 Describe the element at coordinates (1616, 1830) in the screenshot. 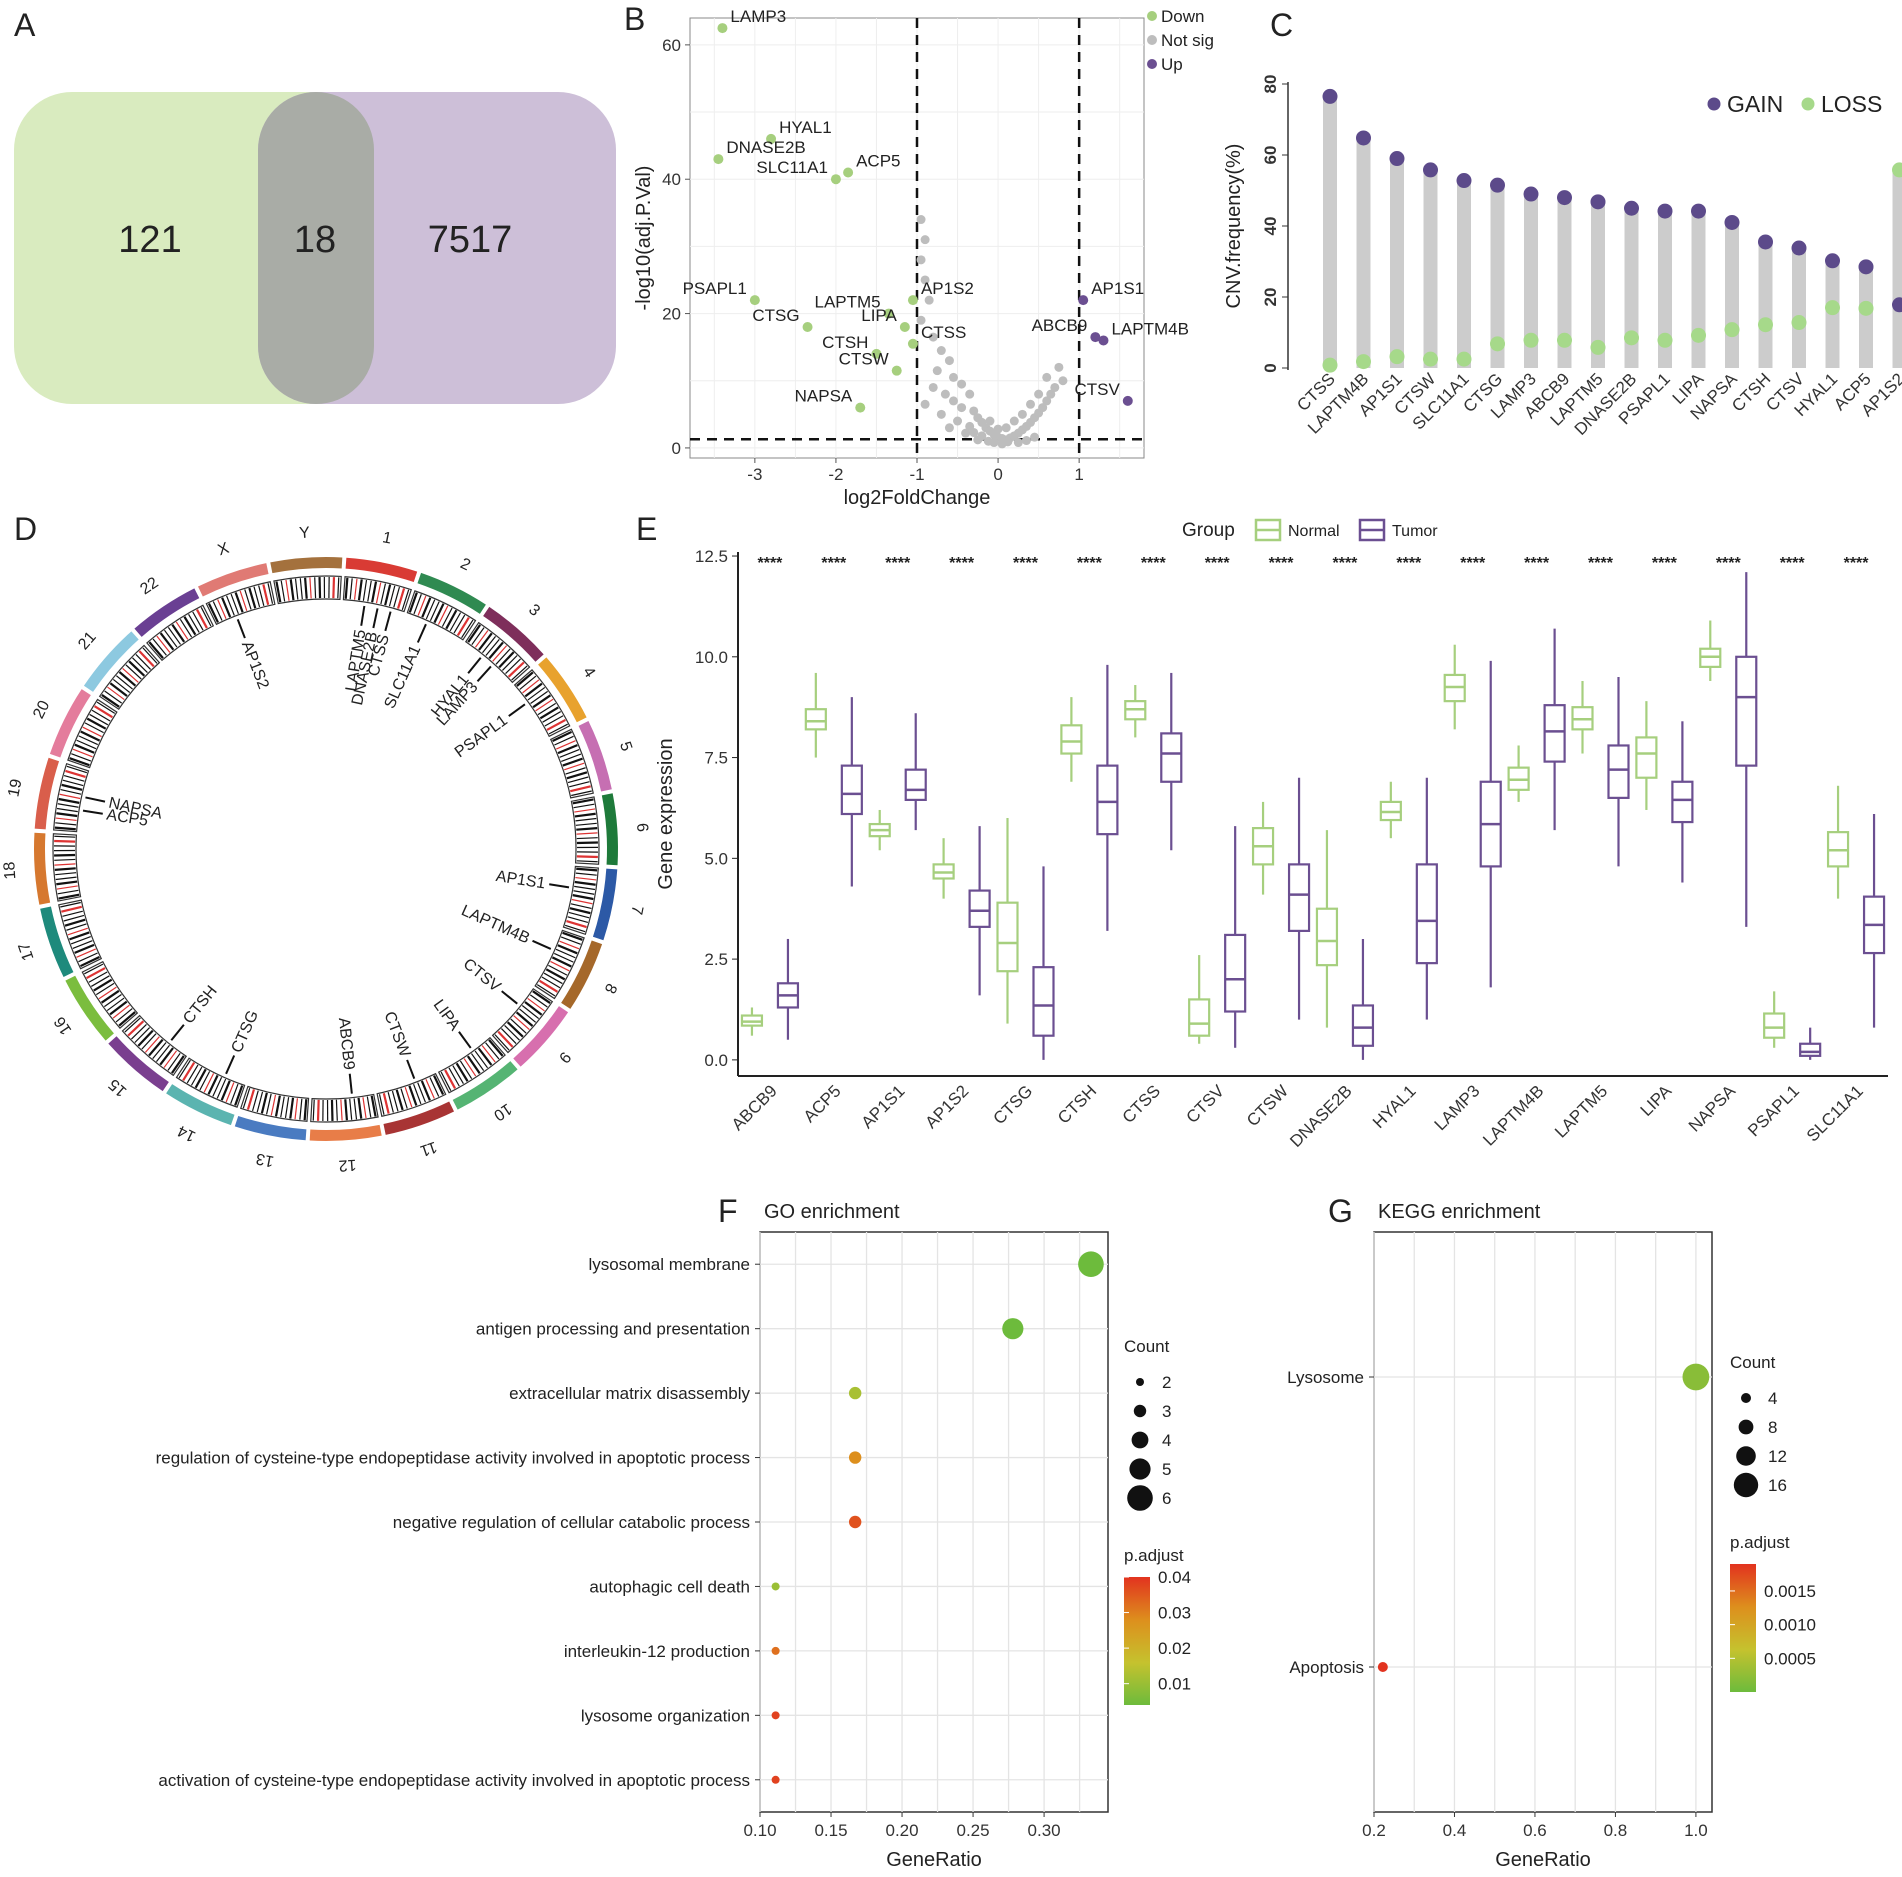

I see `kegg-enrichment-xtick-label: 0.8` at that location.